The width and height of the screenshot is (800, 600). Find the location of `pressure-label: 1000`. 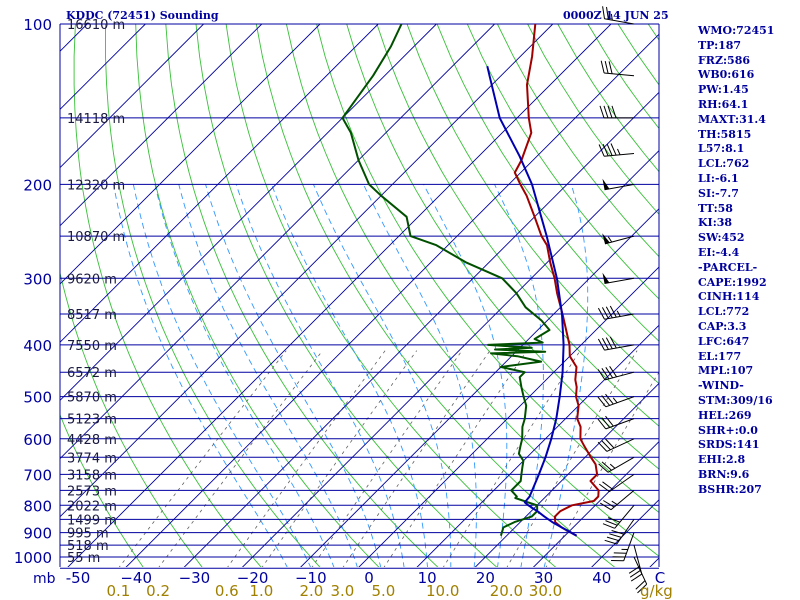

pressure-label: 1000 is located at coordinates (33, 558).